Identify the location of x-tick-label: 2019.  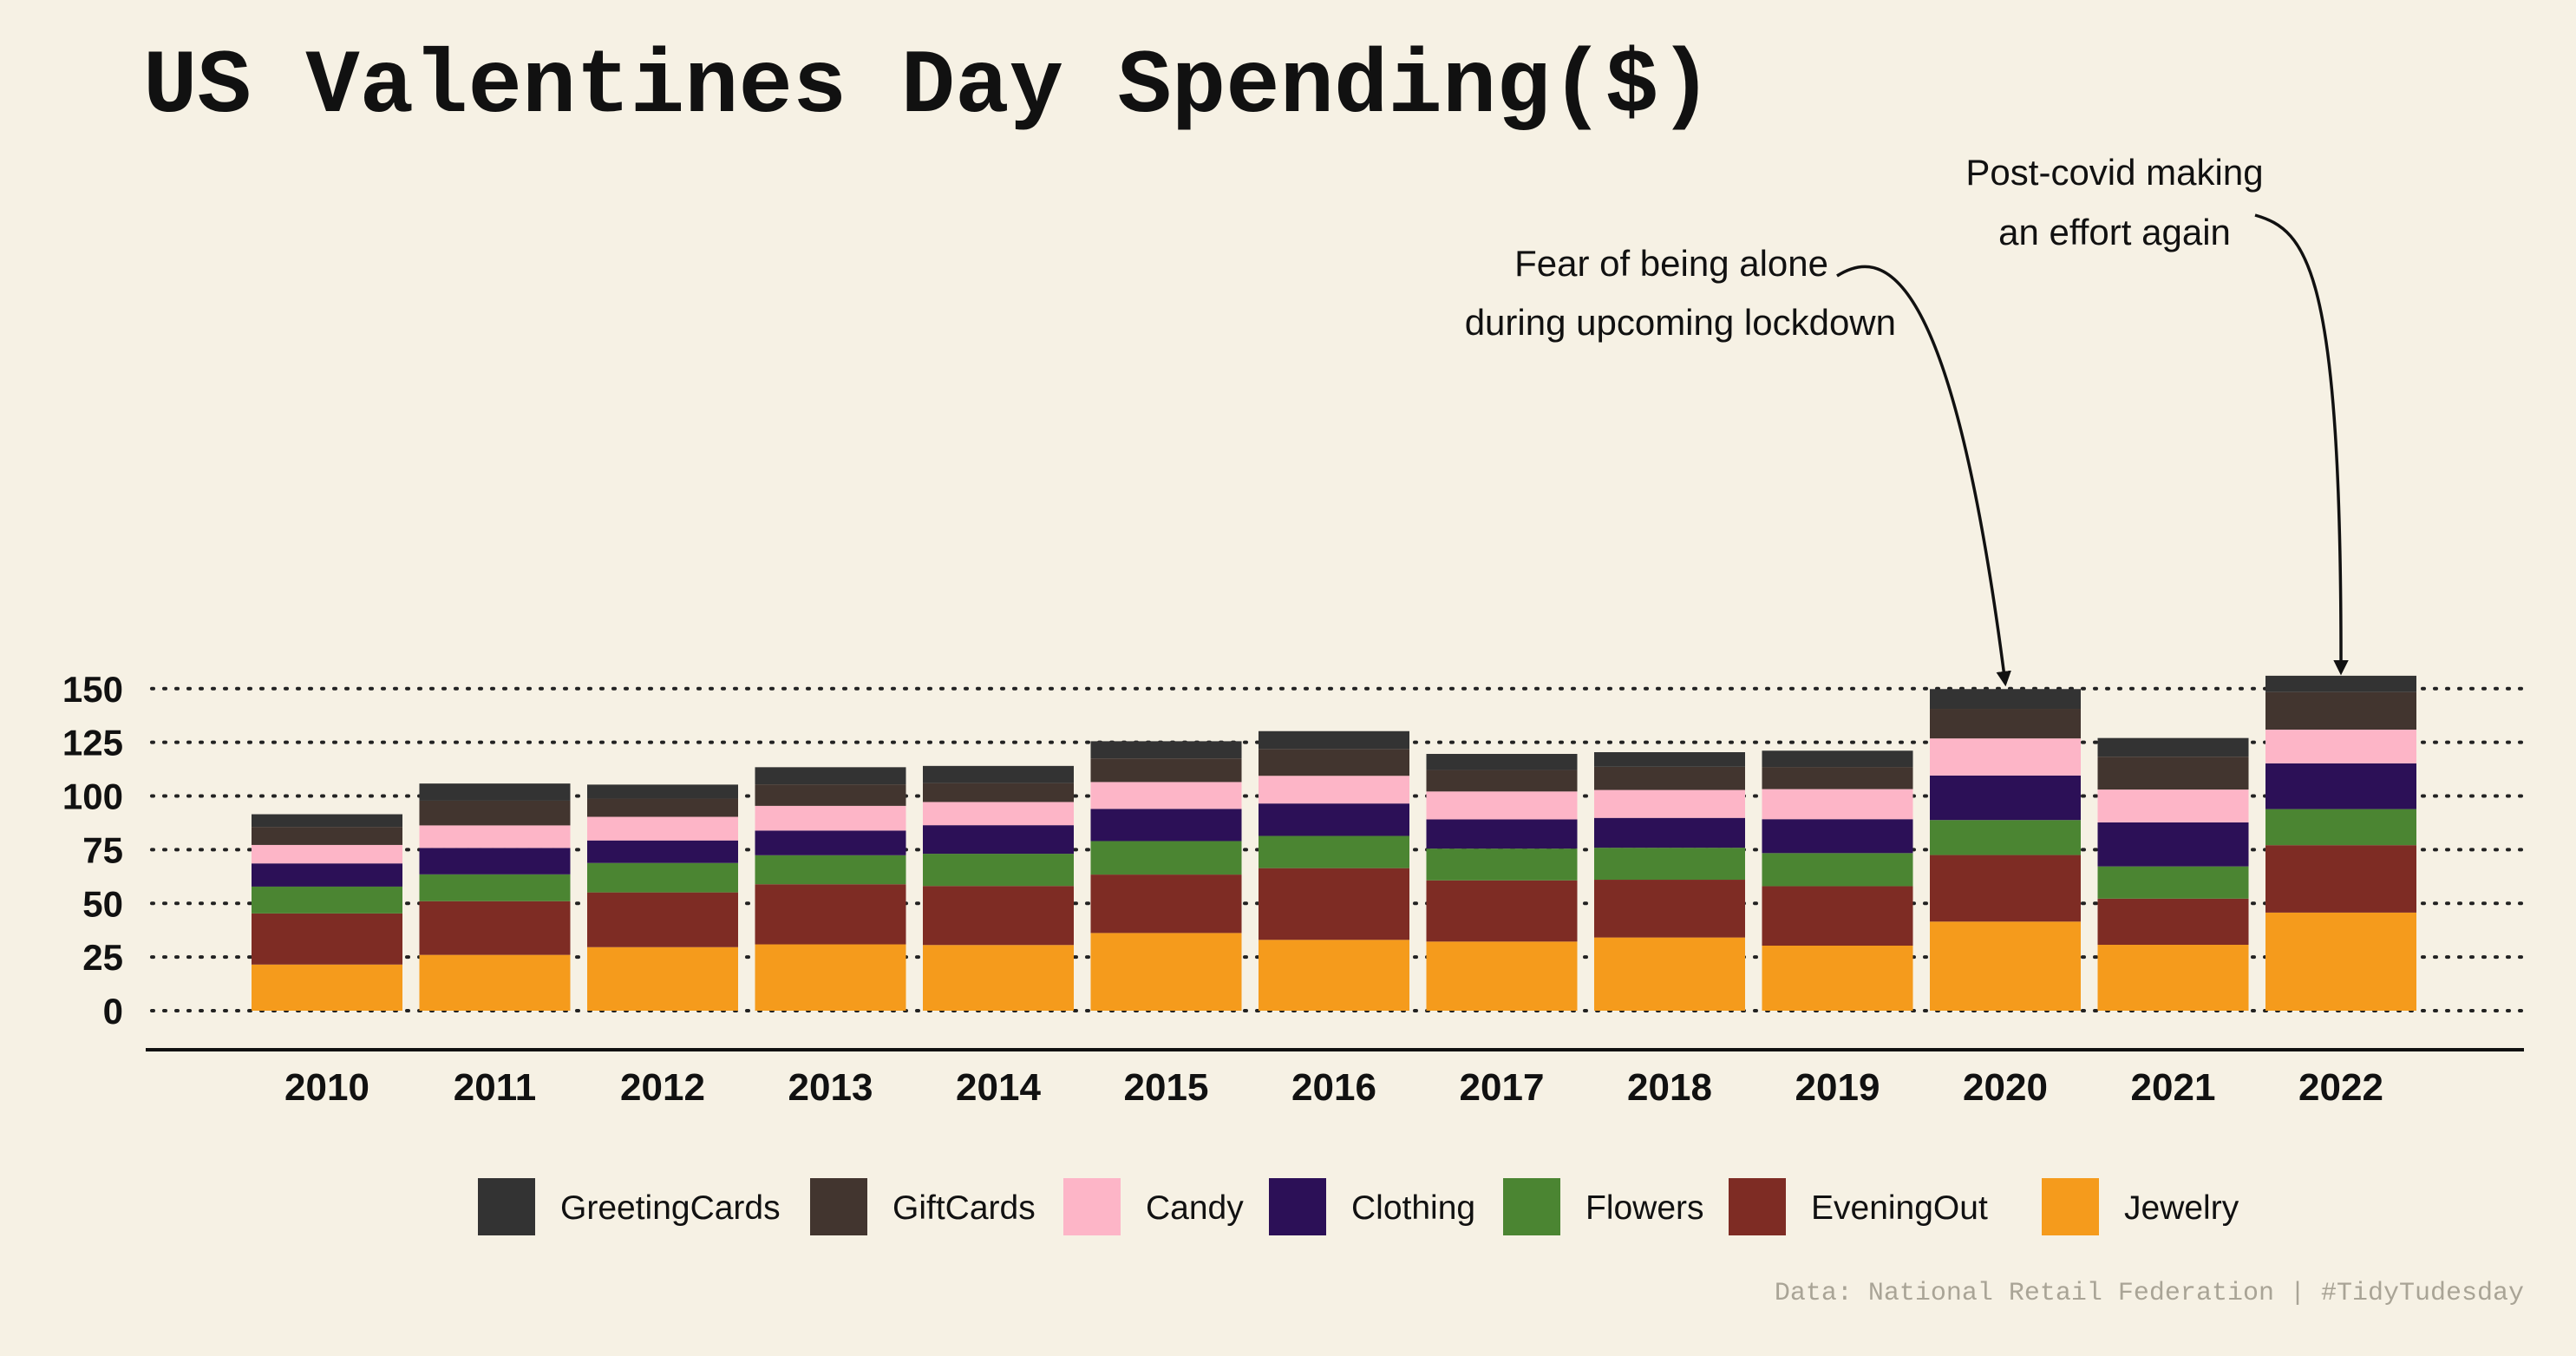
(1837, 1087).